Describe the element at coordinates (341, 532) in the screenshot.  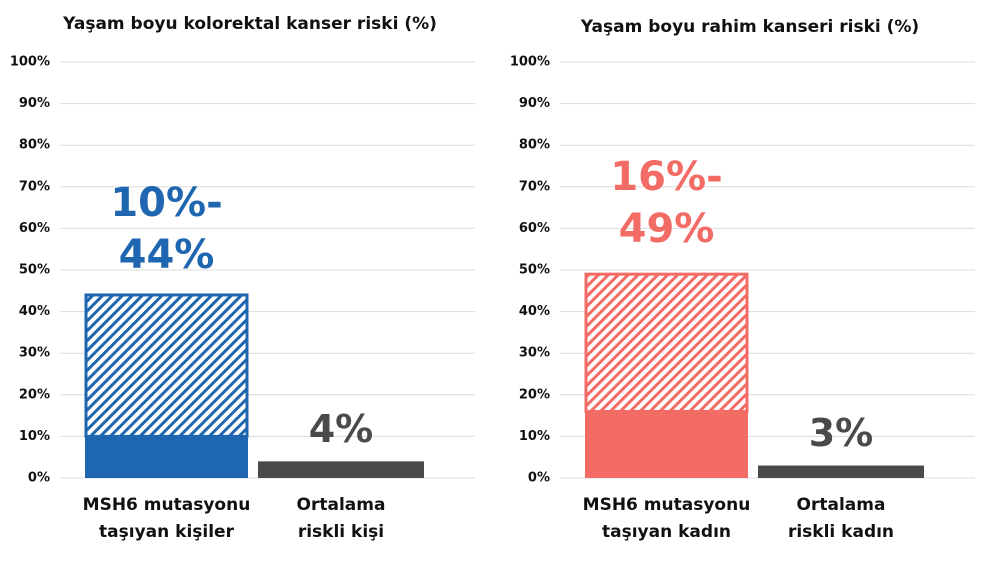
I see `x-tick-label: riskli kişi` at that location.